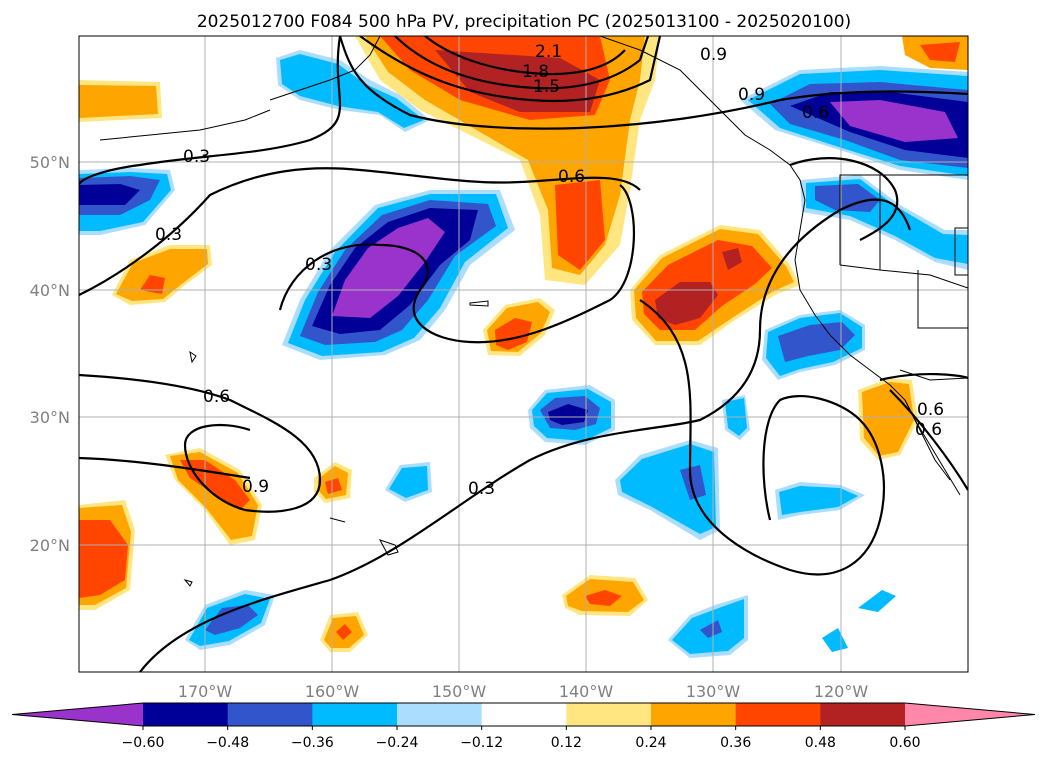 This screenshot has height=765, width=1047. Describe the element at coordinates (713, 691) in the screenshot. I see `lon-label: 130°W` at that location.